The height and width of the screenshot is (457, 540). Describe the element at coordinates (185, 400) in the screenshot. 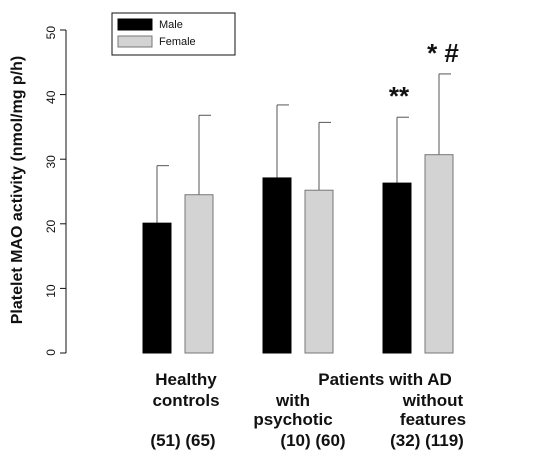

I see `category-label: controls` at that location.